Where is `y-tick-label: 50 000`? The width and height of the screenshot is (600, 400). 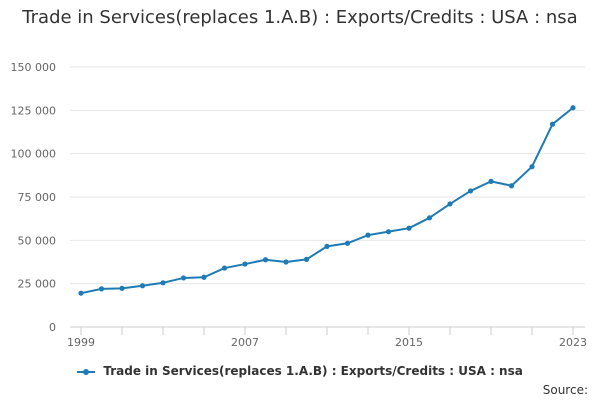
y-tick-label: 50 000 is located at coordinates (37, 240).